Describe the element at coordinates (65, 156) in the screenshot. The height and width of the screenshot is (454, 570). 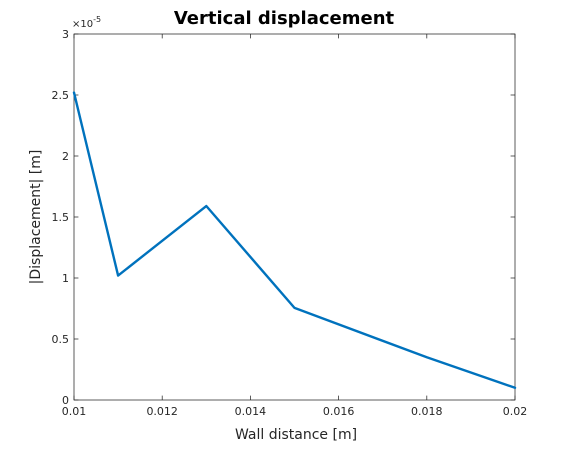
I see `y-tick-label: 2` at that location.